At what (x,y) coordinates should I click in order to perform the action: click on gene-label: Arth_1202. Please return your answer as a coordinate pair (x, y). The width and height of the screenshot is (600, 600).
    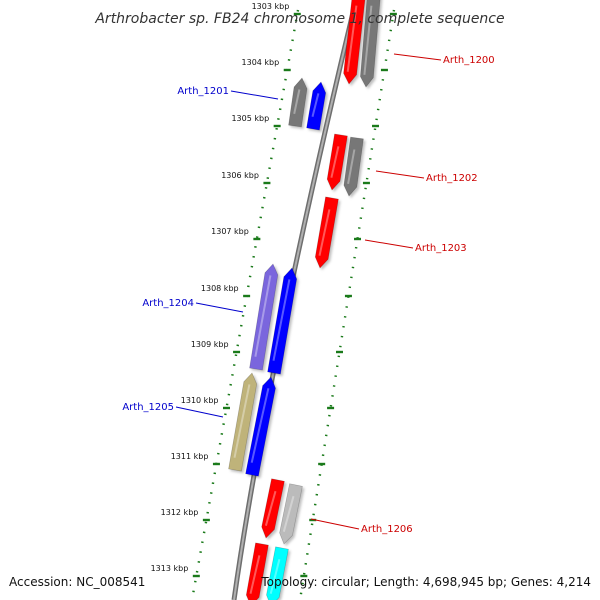
    Looking at the image, I should click on (452, 178).